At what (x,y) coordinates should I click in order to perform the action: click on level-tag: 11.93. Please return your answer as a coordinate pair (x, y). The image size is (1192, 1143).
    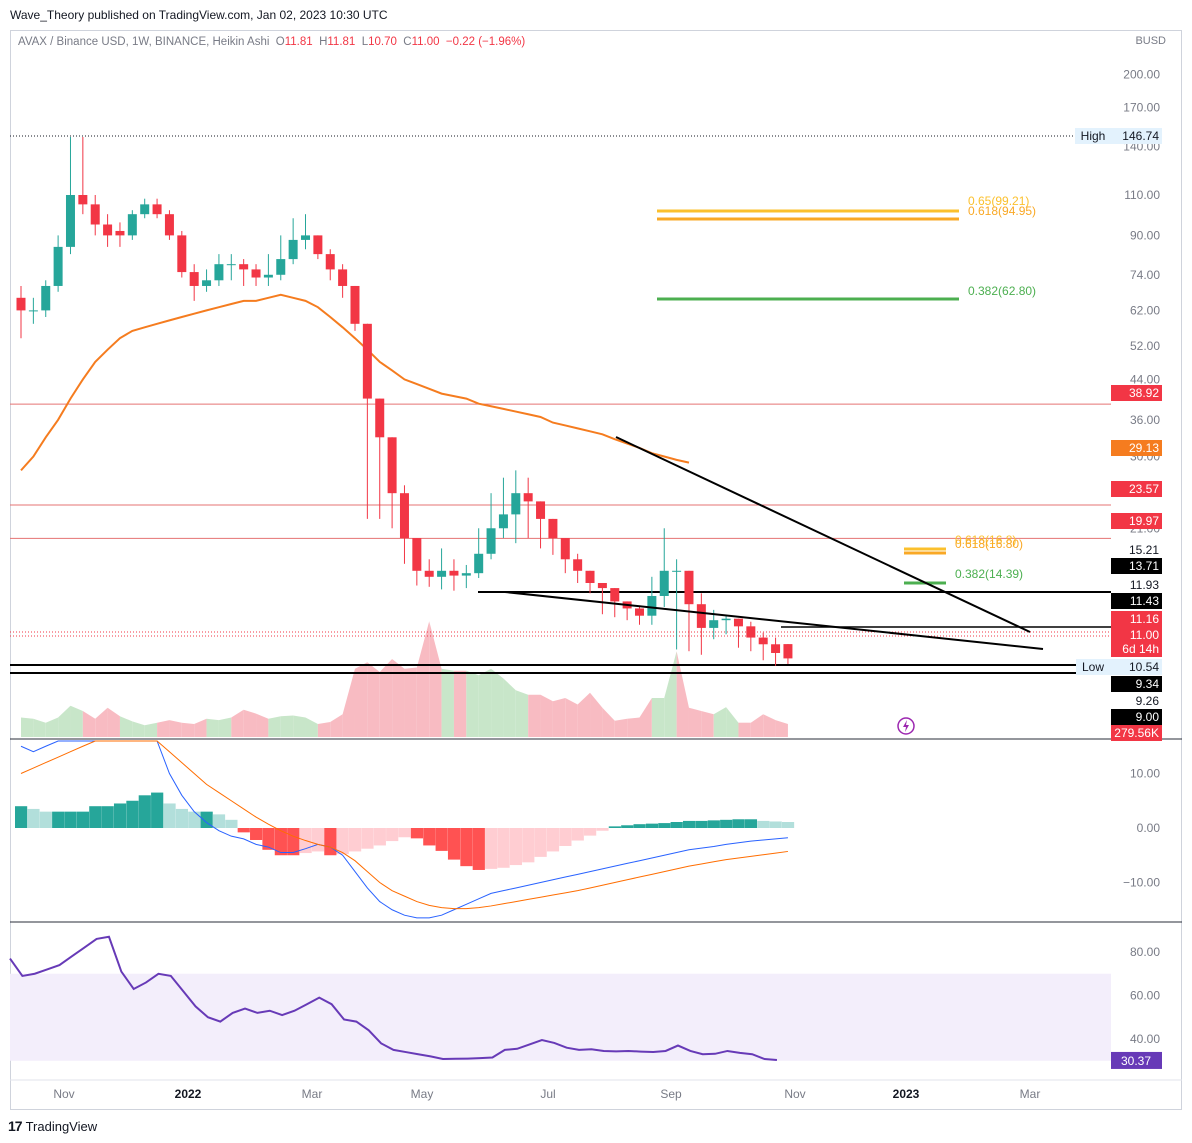
    Looking at the image, I should click on (1144, 585).